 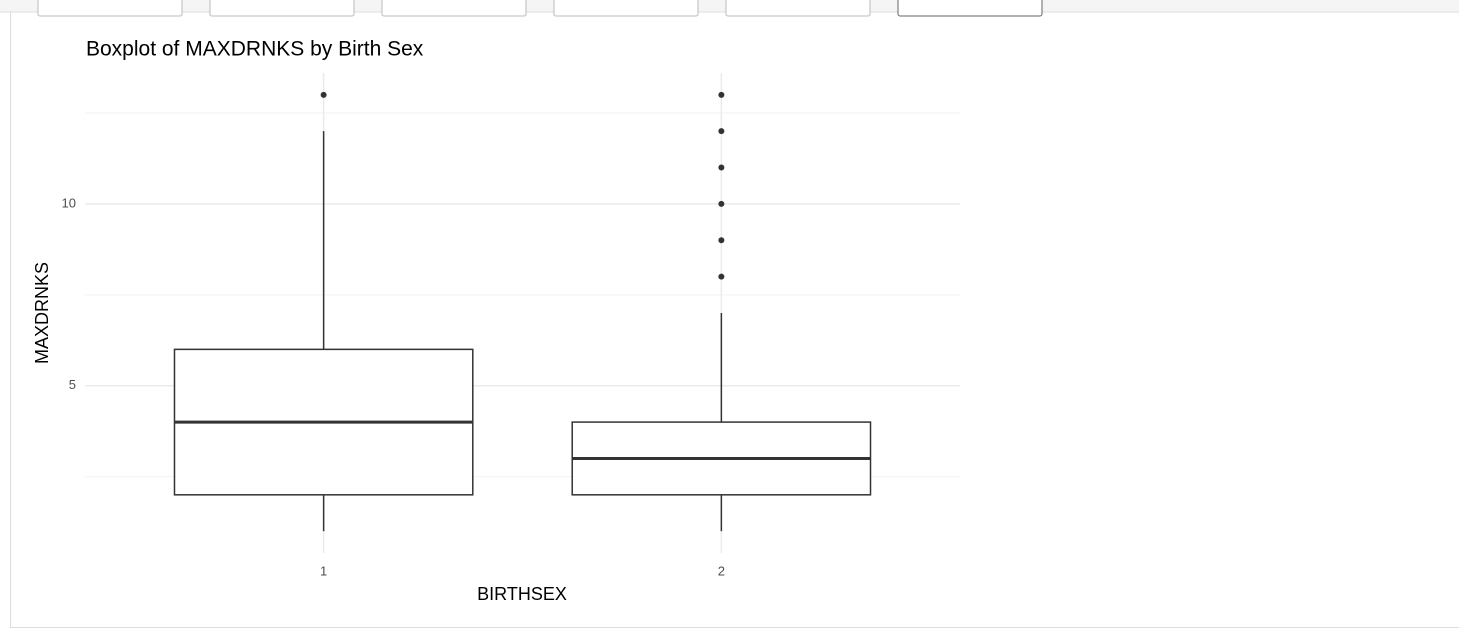 I want to click on toolbar, so click(x=540, y=8).